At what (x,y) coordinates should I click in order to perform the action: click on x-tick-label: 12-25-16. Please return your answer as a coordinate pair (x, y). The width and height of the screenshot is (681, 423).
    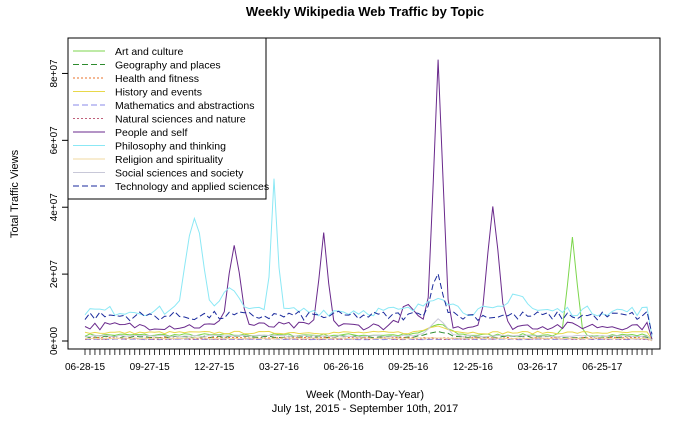
    Looking at the image, I should click on (473, 367).